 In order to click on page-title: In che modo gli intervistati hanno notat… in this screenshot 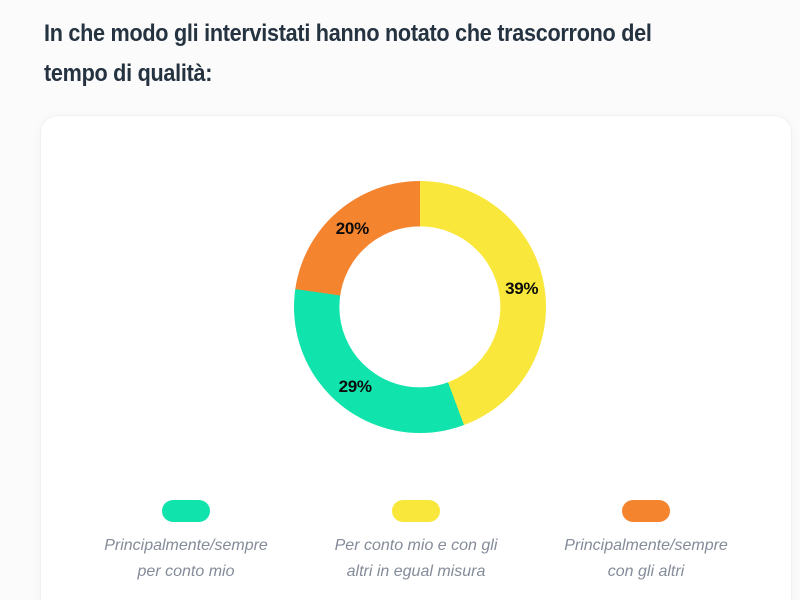, I will do `click(348, 53)`.